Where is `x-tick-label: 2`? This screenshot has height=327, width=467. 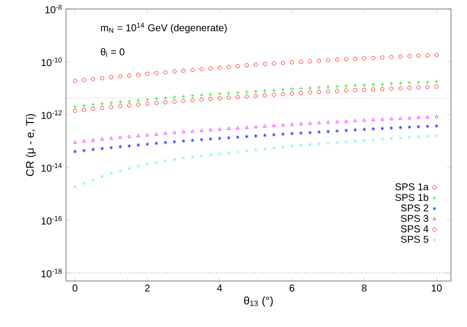 x-tick-label: 2 is located at coordinates (147, 288).